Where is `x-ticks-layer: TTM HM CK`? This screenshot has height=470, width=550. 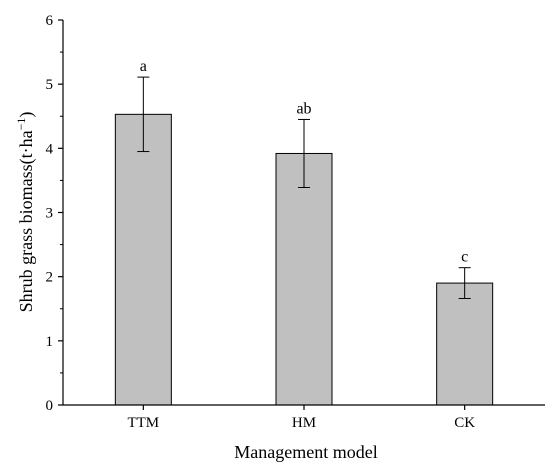
x-ticks-layer: TTM HM CK is located at coordinates (301, 418).